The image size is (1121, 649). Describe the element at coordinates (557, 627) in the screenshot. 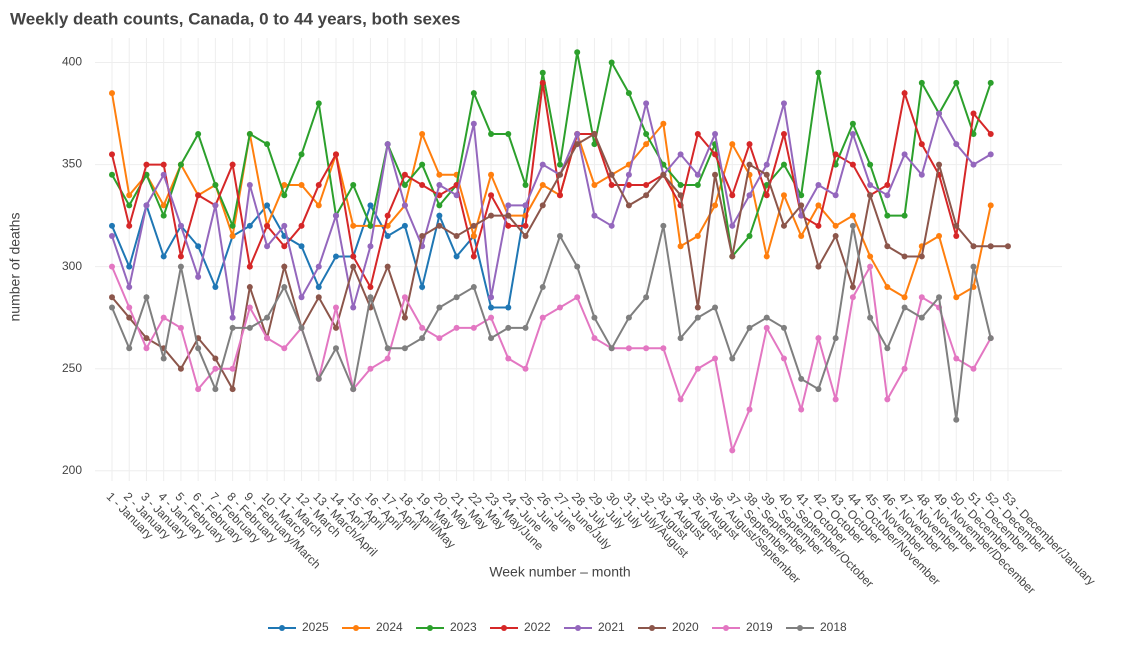

I see `legend: 2025 2024 2023 2022 2021 2020 2019 2018` at that location.